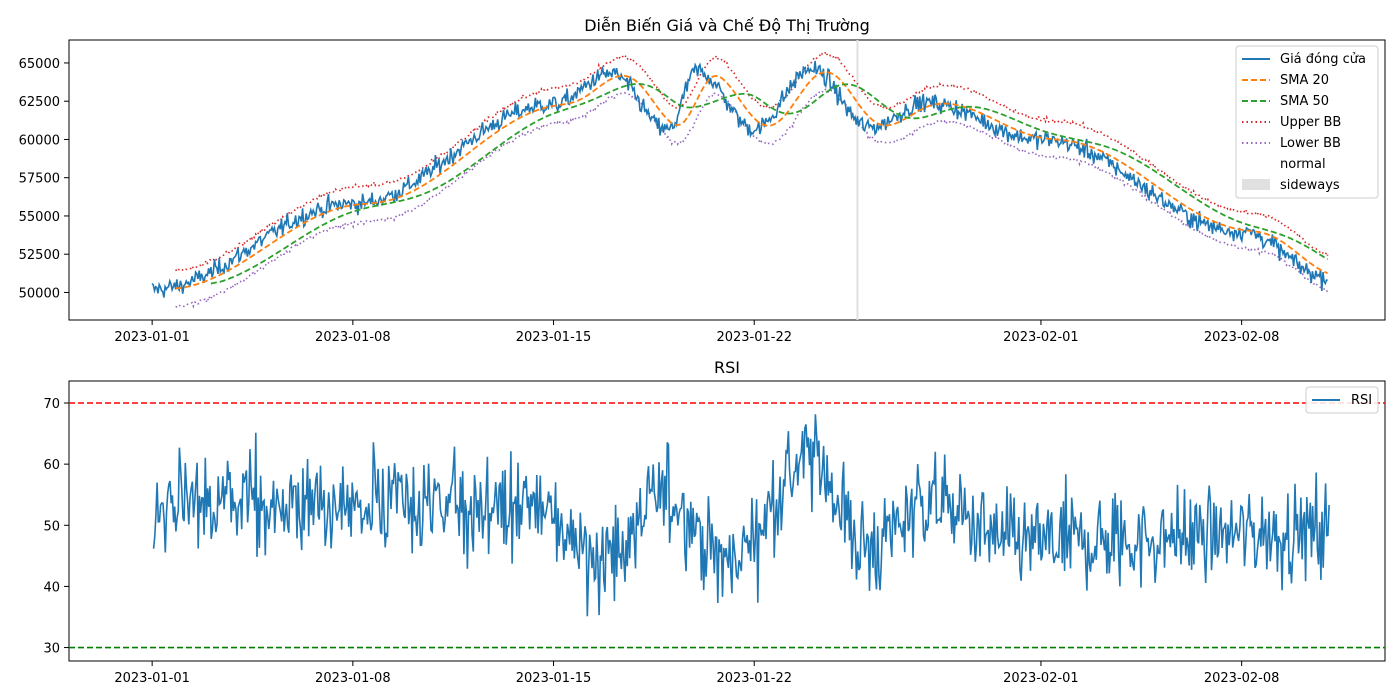 This screenshot has width=1400, height=700. Describe the element at coordinates (39, 179) in the screenshot. I see `price-y-tick-label: 57500` at that location.